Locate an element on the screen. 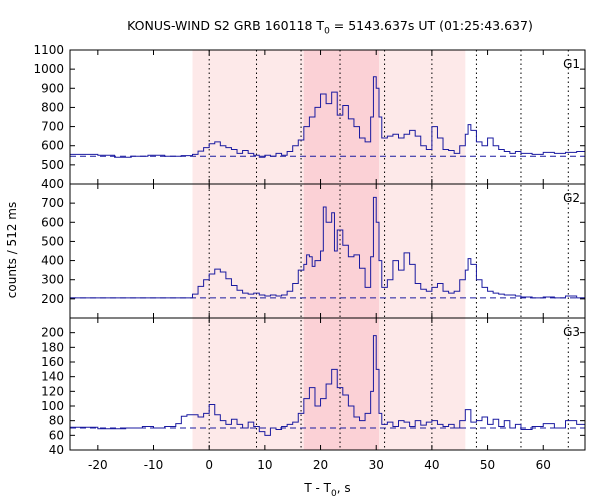 This screenshot has height=500, width=600. y-tick-label-G3-0: 40 is located at coordinates (56, 450).